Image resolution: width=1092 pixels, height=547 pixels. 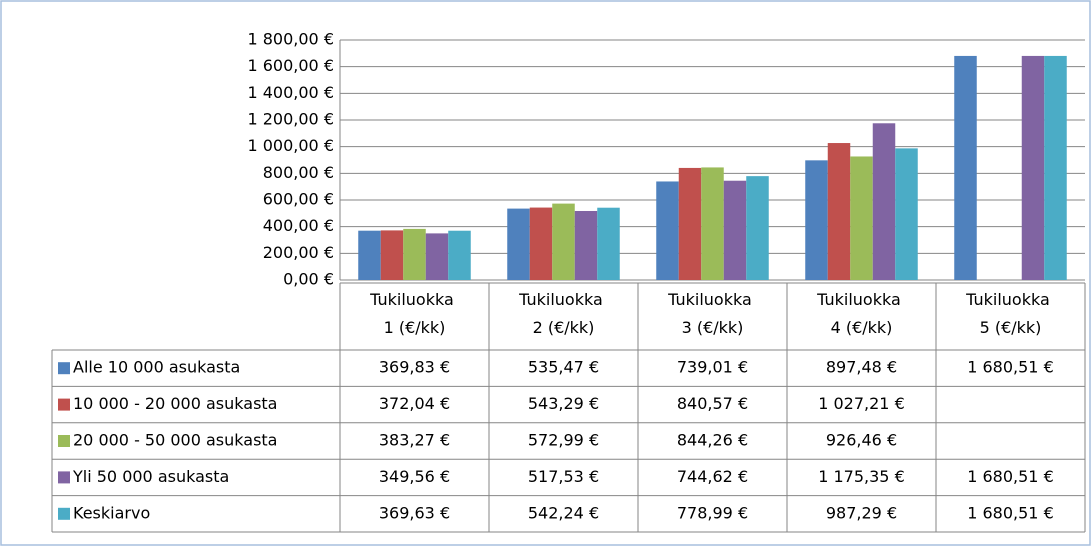 I want to click on legend-label: Yli 50 000 asukasta, so click(x=150, y=476).